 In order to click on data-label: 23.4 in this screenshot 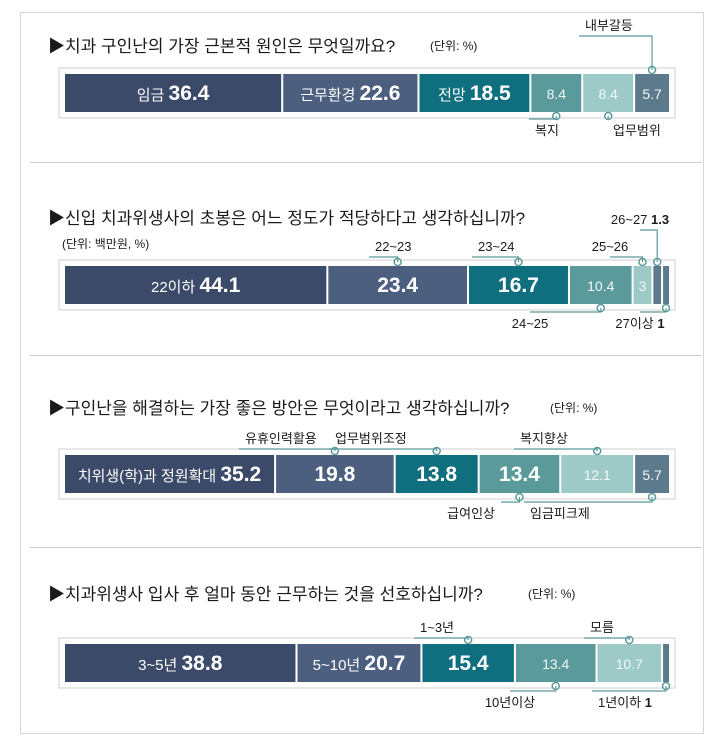, I will do `click(397, 285)`.